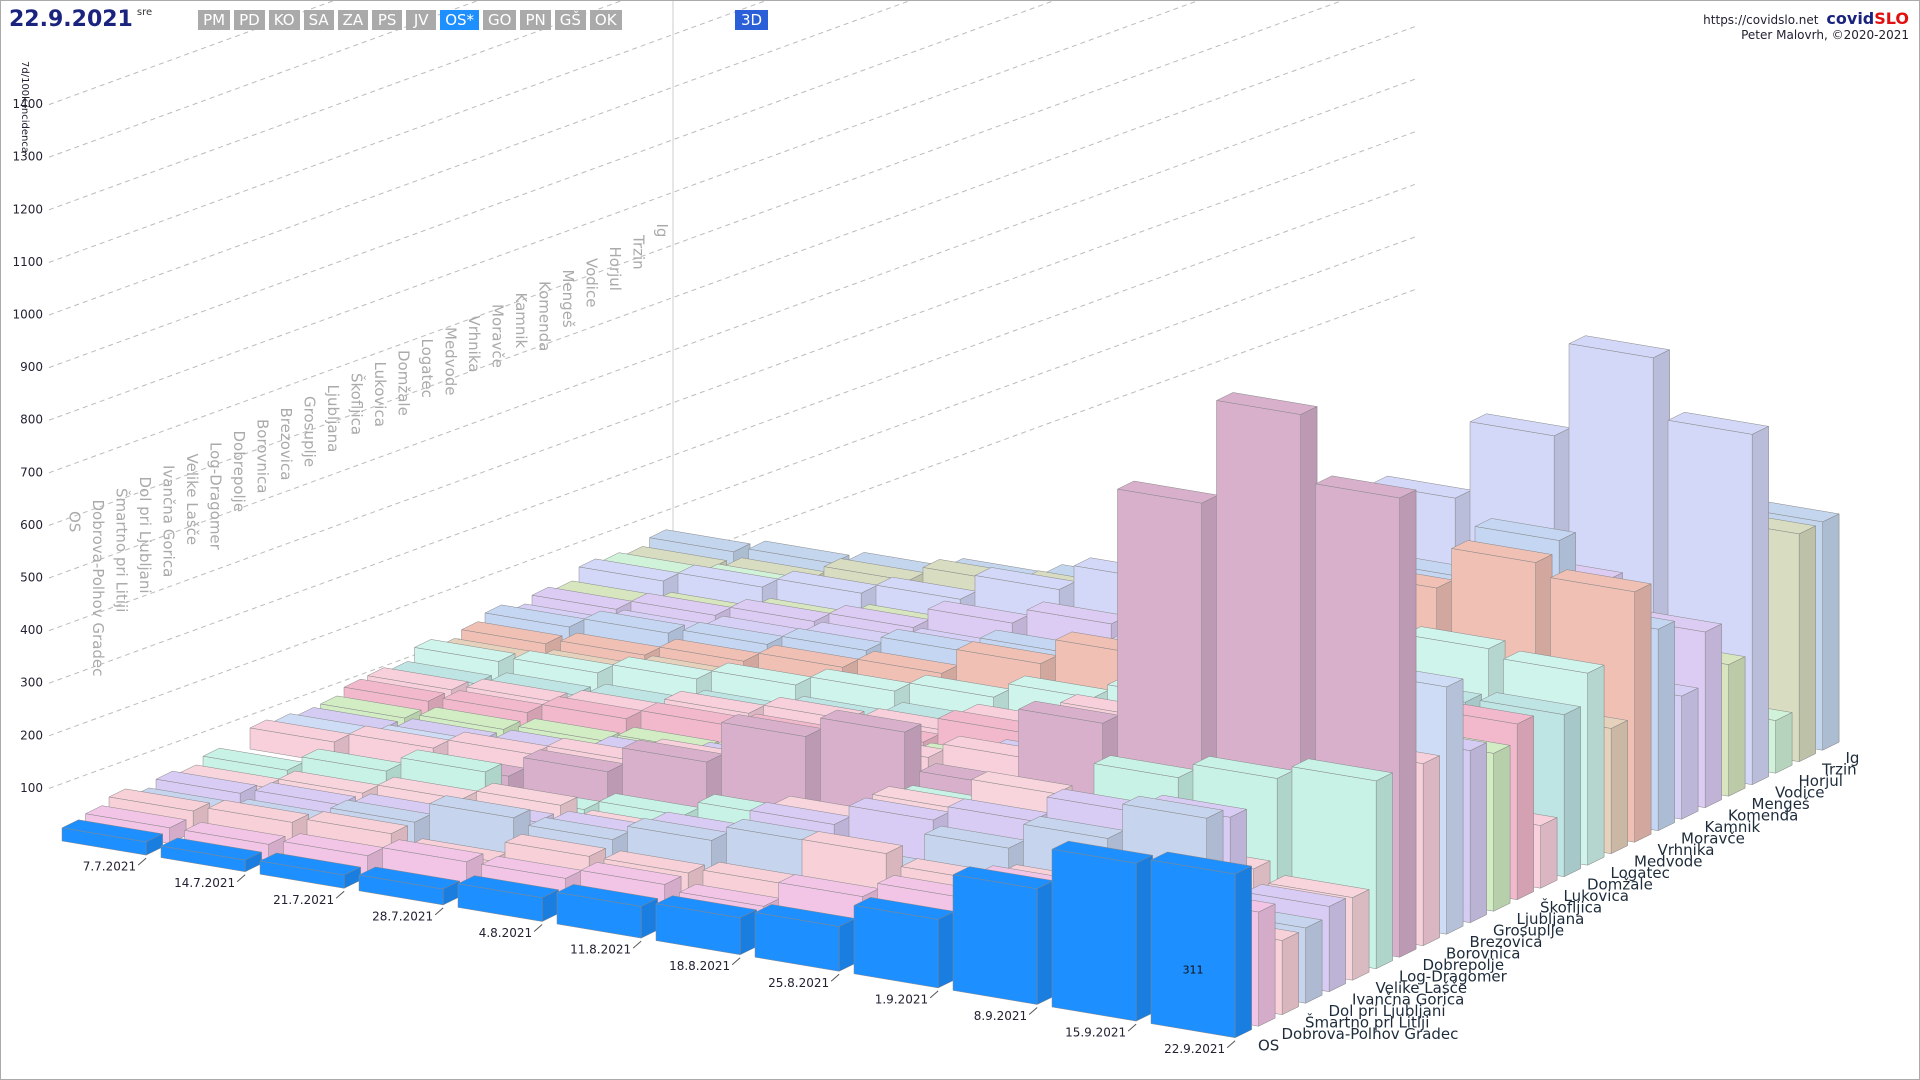  Describe the element at coordinates (1483, 954) in the screenshot. I see `series-label: Borovnica` at that location.